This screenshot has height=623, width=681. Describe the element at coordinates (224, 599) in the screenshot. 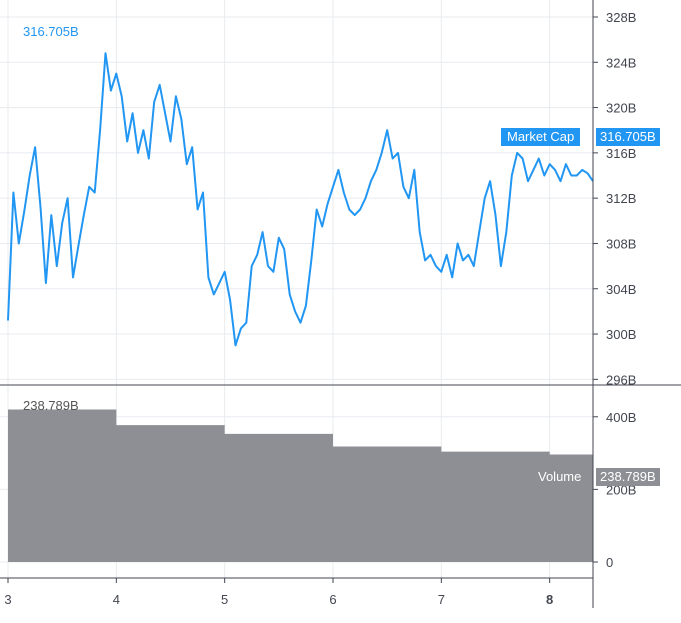

I see `x-tick-label: 5` at that location.